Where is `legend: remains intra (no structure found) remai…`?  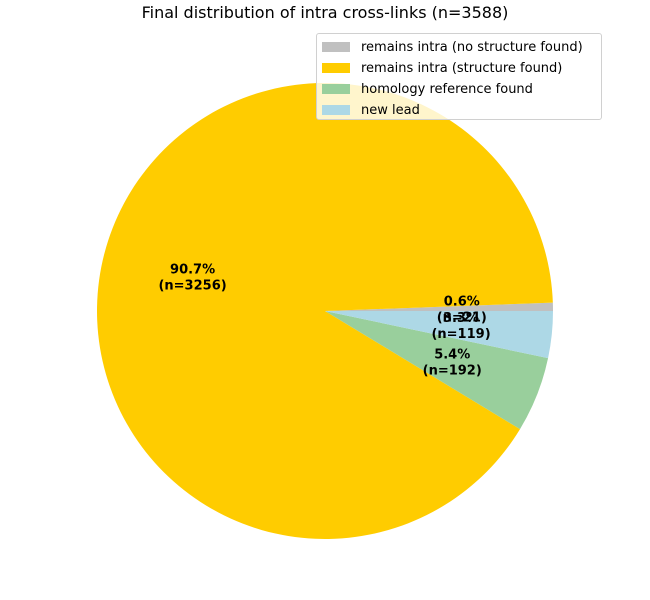 legend: remains intra (no structure found) remai… is located at coordinates (459, 76).